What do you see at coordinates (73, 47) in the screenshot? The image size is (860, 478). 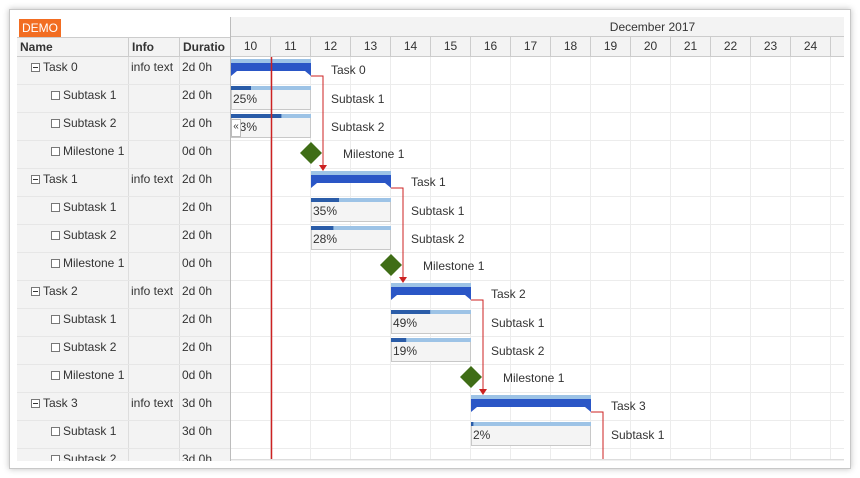 I see `column-header-name: Name` at bounding box center [73, 47].